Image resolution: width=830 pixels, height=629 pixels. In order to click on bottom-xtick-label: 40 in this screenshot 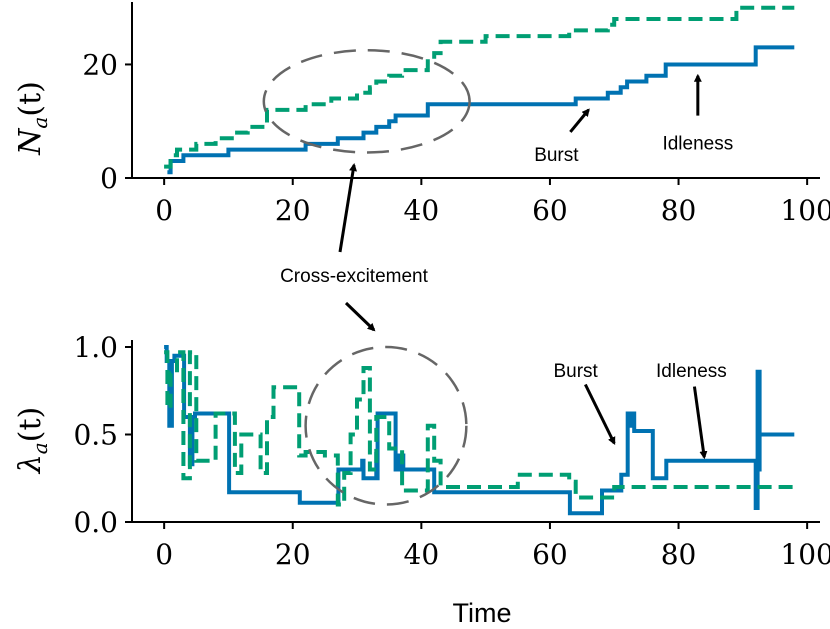, I will do `click(422, 554)`.